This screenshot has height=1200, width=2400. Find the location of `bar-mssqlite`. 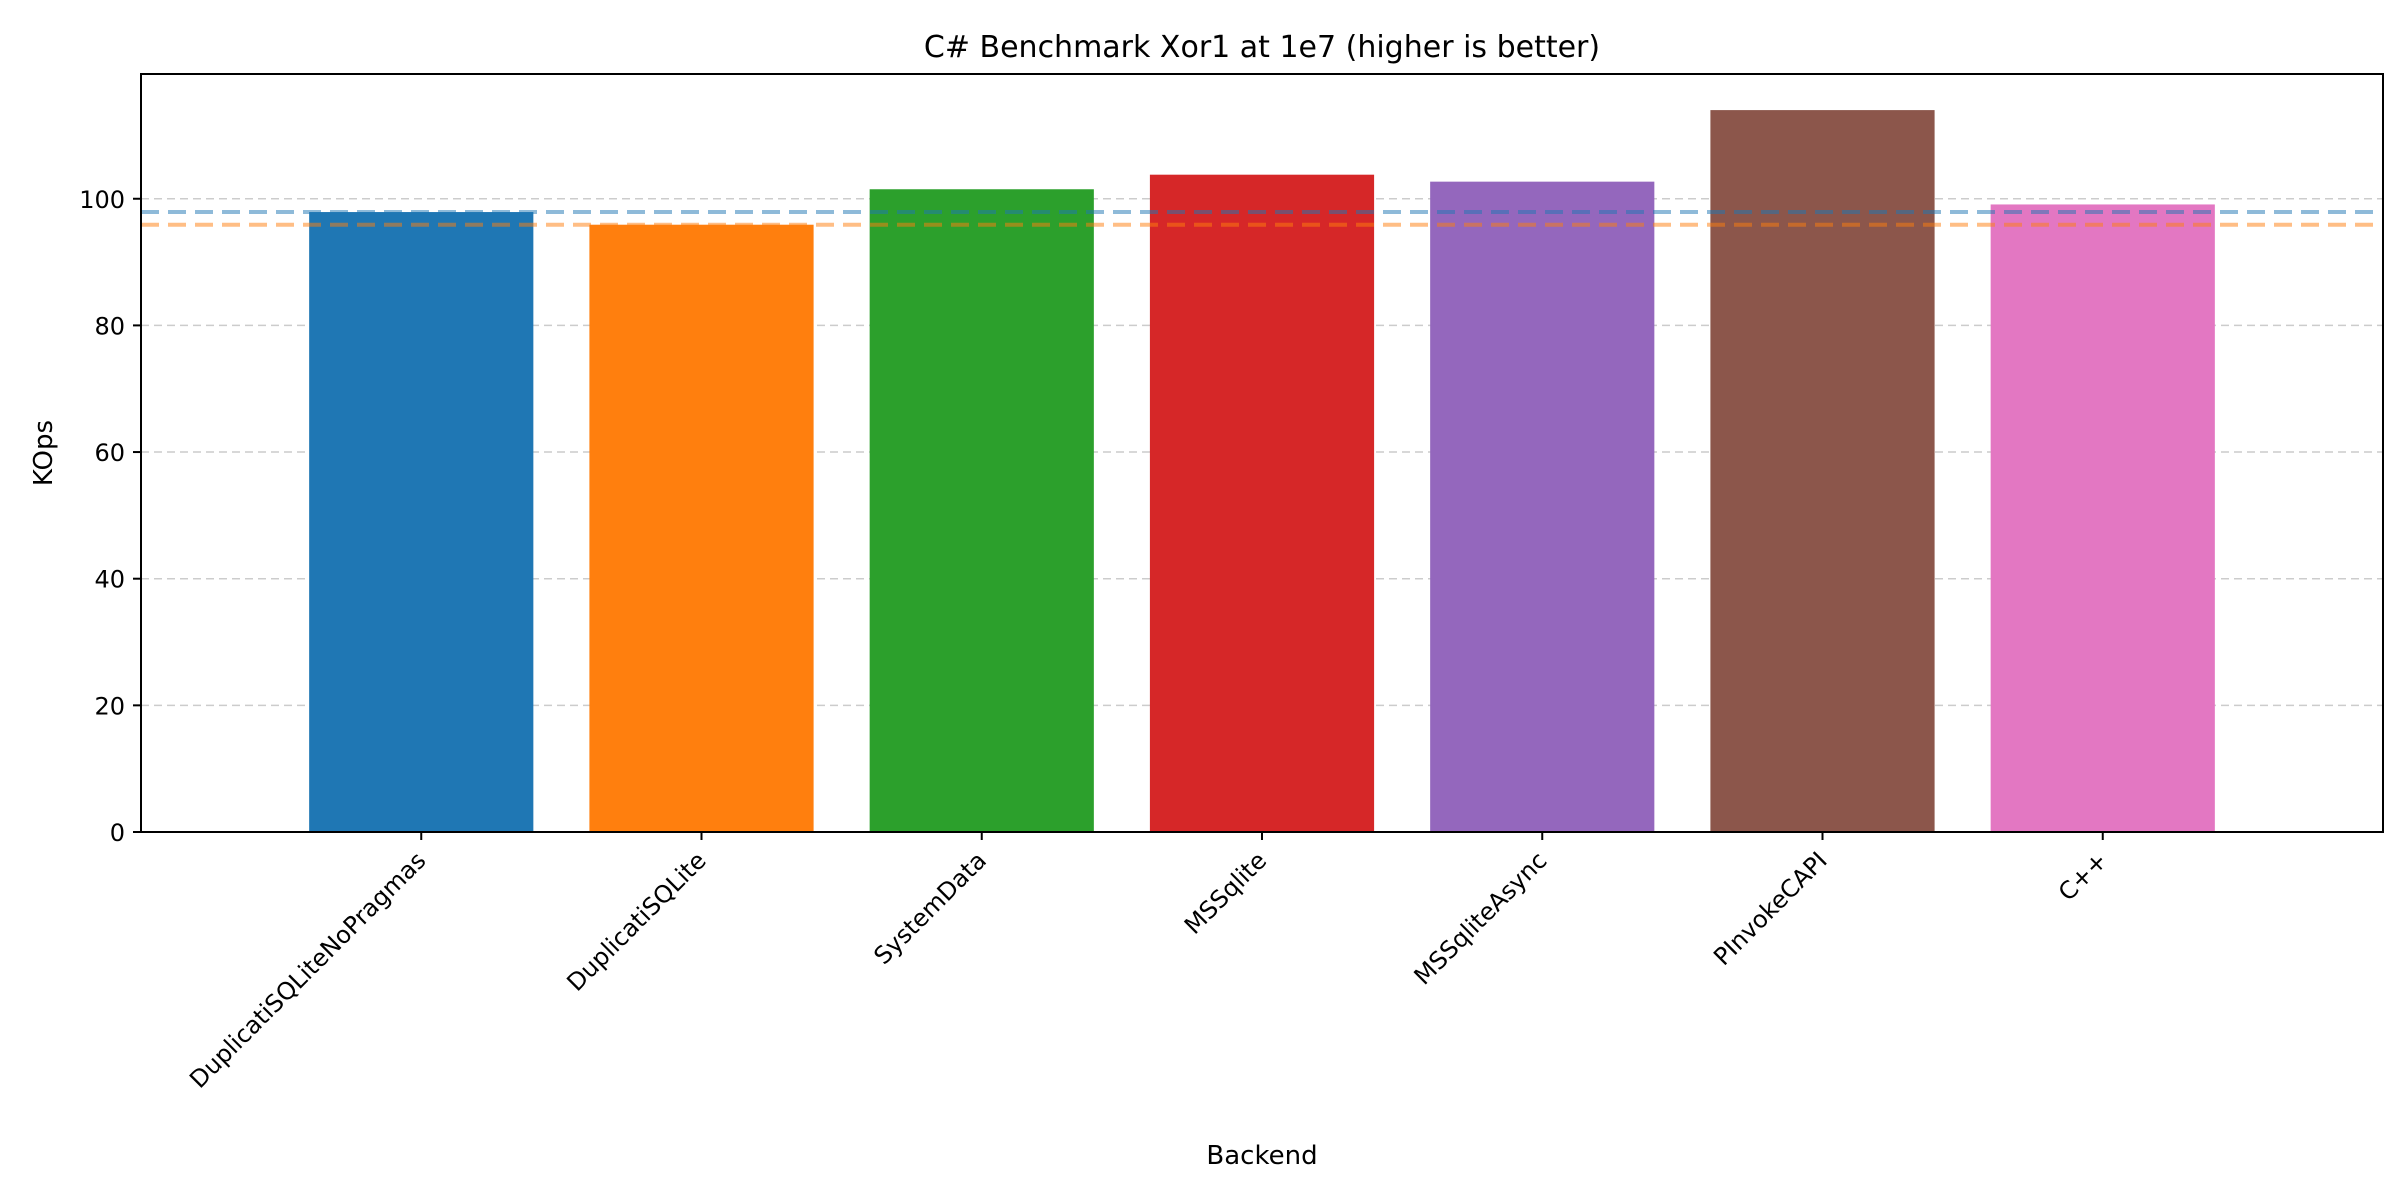

bar-mssqlite is located at coordinates (1262, 503).